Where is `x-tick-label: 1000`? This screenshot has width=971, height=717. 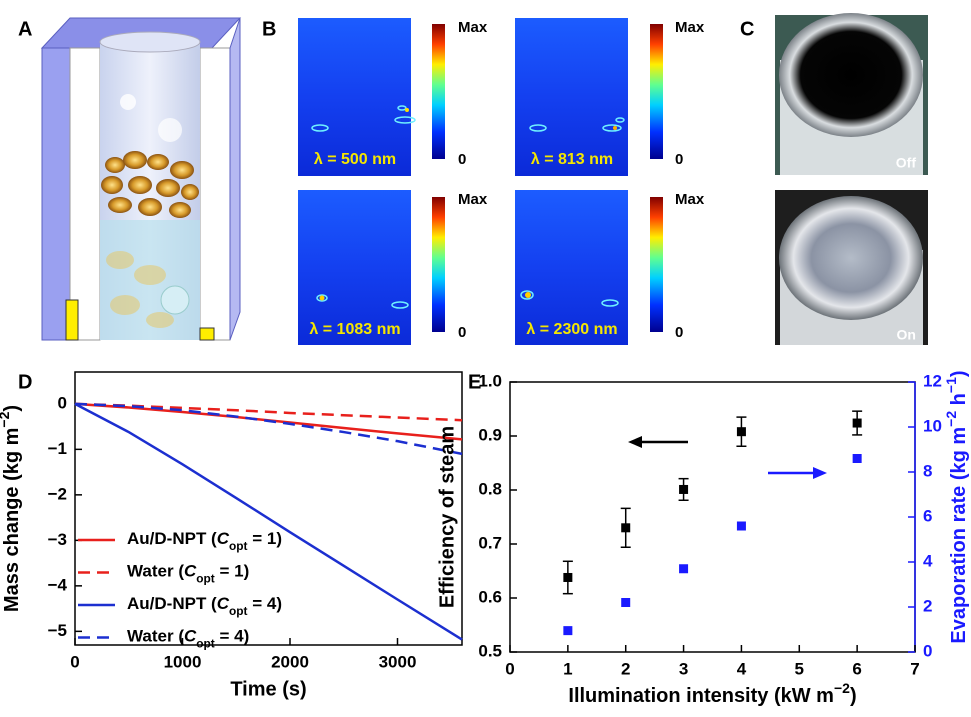
x-tick-label: 1000 is located at coordinates (183, 661).